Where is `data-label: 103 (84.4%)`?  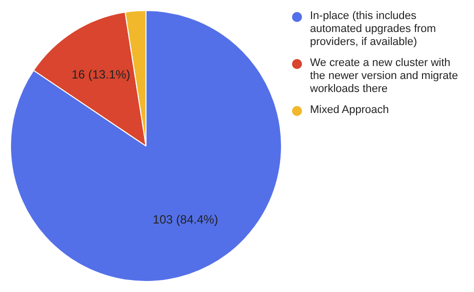
data-label: 103 (84.4%) is located at coordinates (185, 219).